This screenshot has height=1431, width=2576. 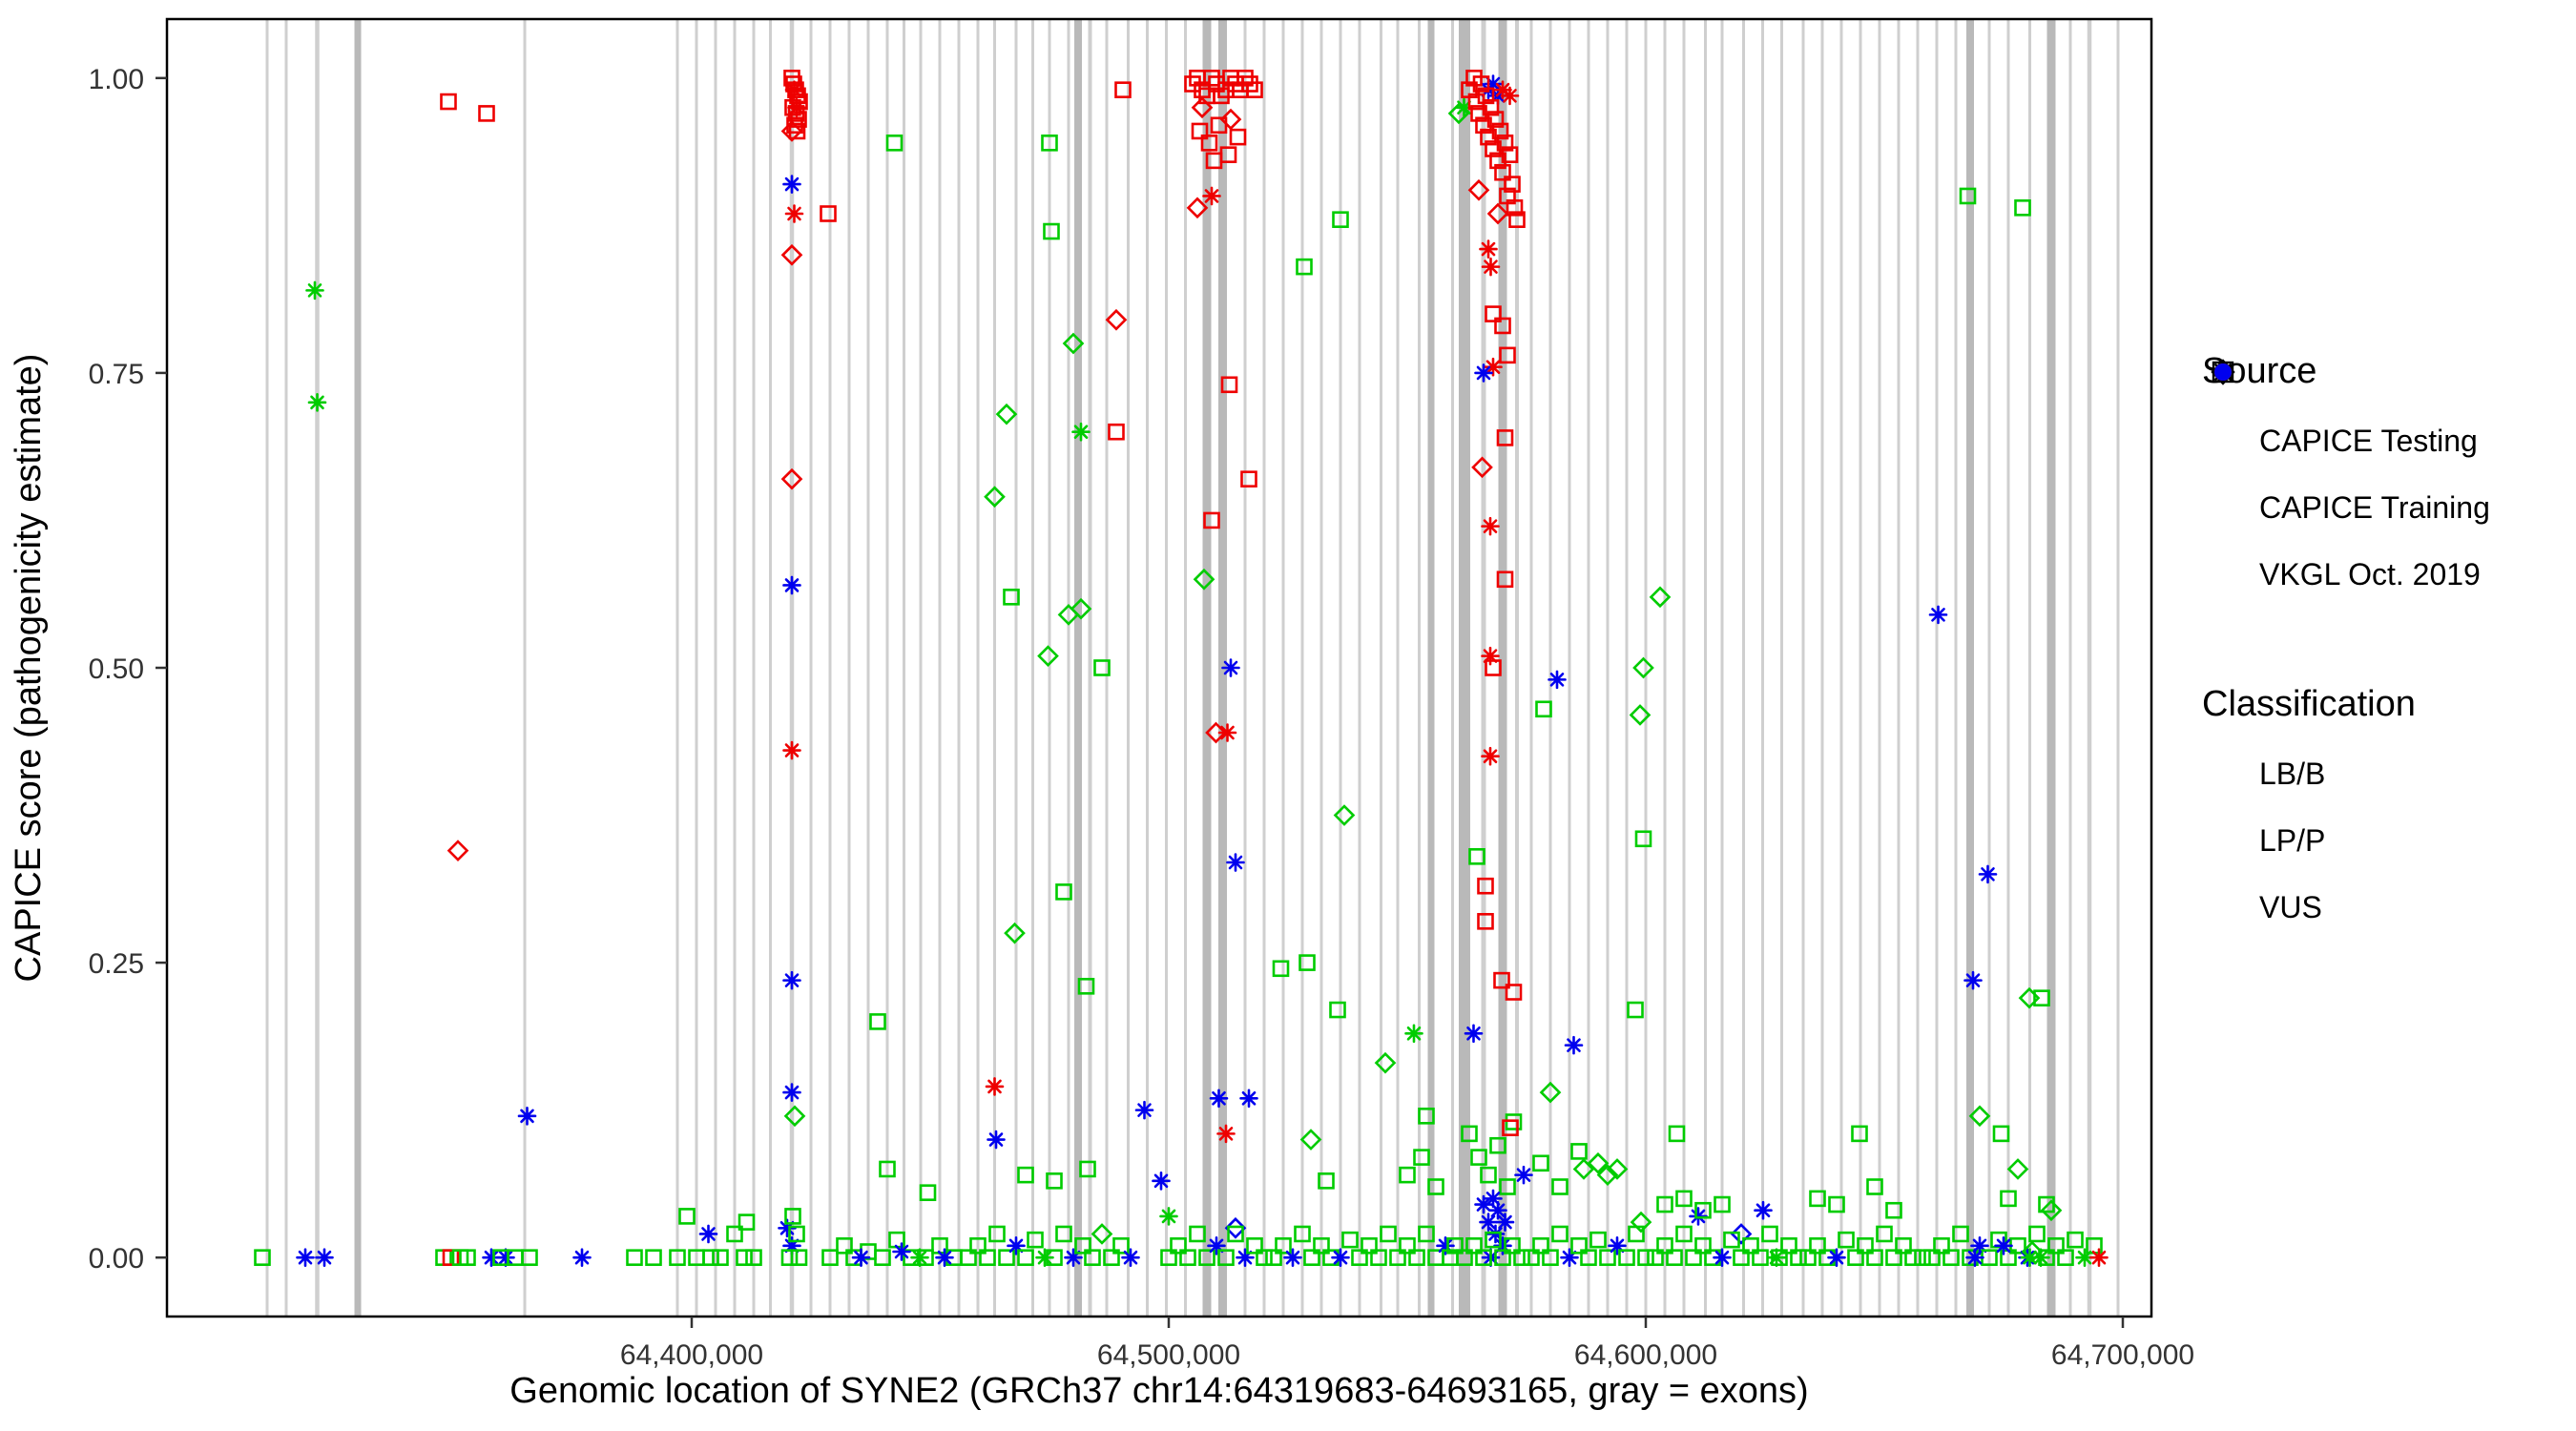 What do you see at coordinates (2368, 440) in the screenshot?
I see `legend-label: CAPICE Testing` at bounding box center [2368, 440].